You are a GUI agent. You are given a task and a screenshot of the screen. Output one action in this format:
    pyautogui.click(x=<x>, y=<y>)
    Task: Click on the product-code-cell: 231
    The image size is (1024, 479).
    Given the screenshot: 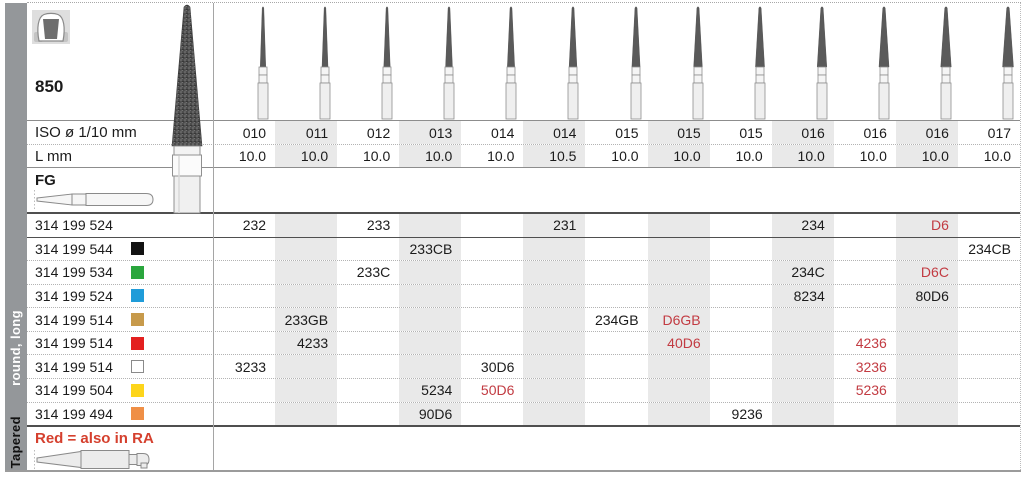 What is the action you would take?
    pyautogui.click(x=554, y=225)
    